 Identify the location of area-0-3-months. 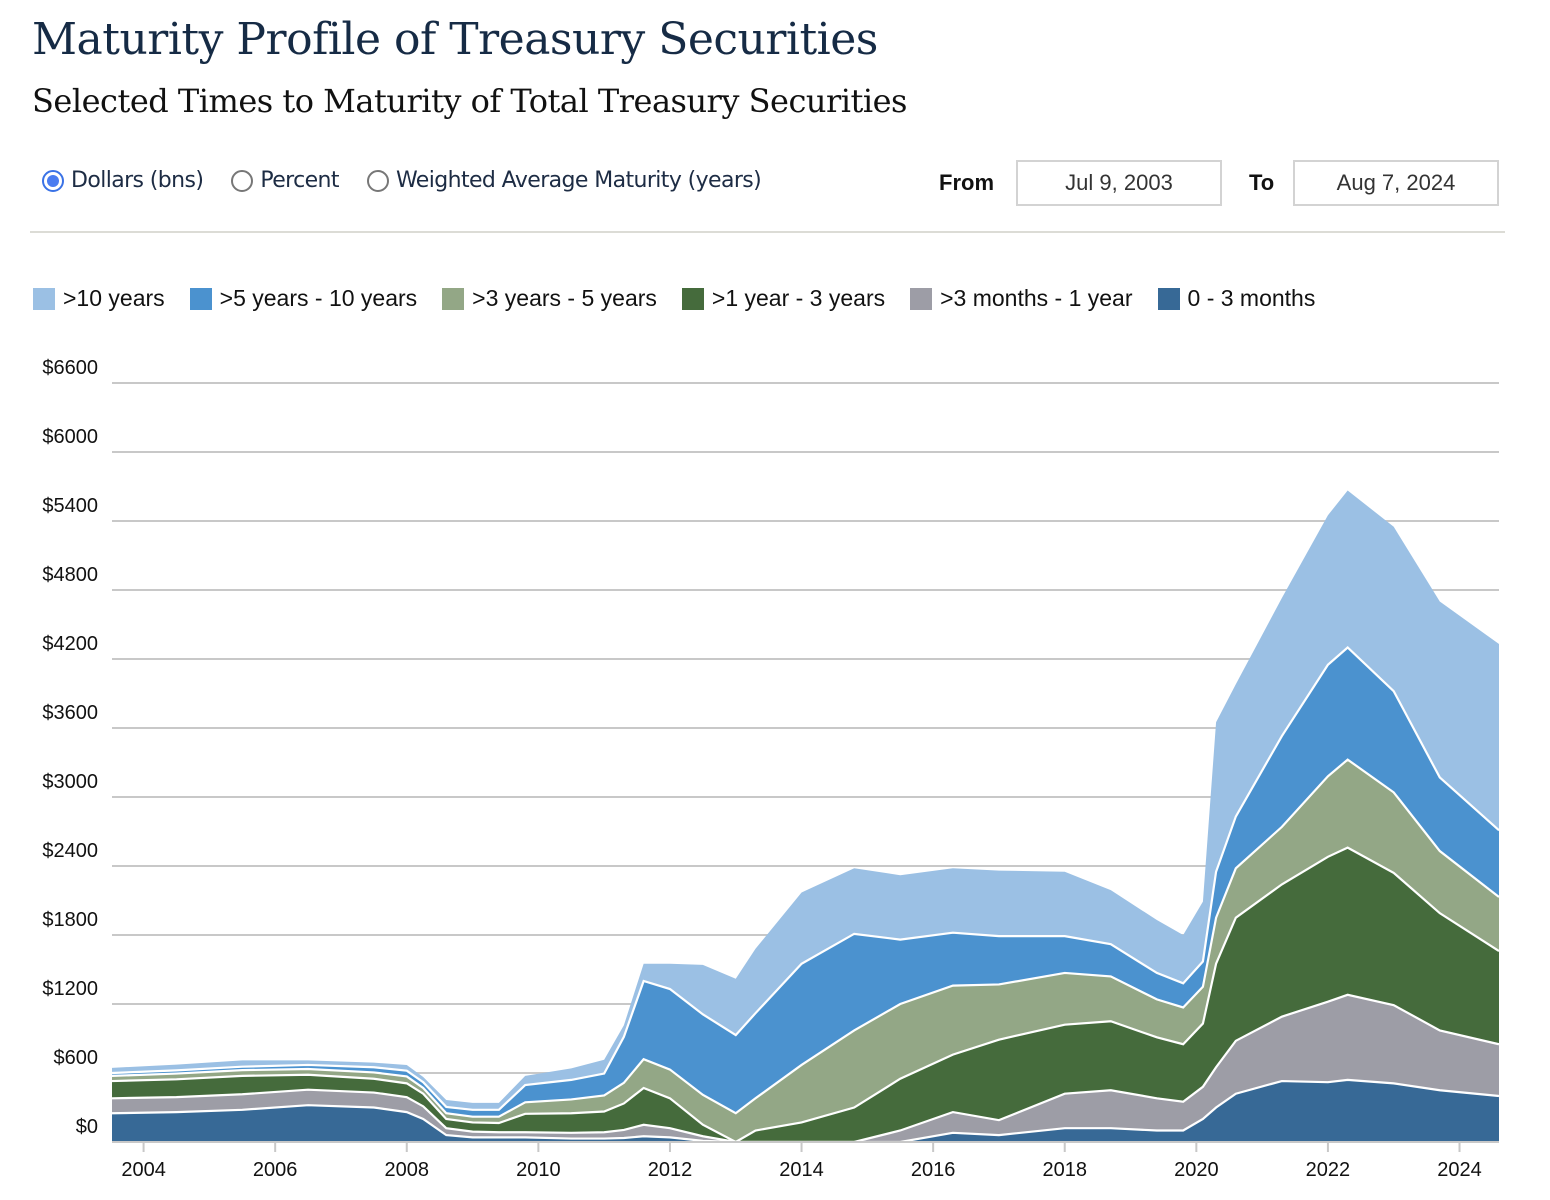
(805, 1110).